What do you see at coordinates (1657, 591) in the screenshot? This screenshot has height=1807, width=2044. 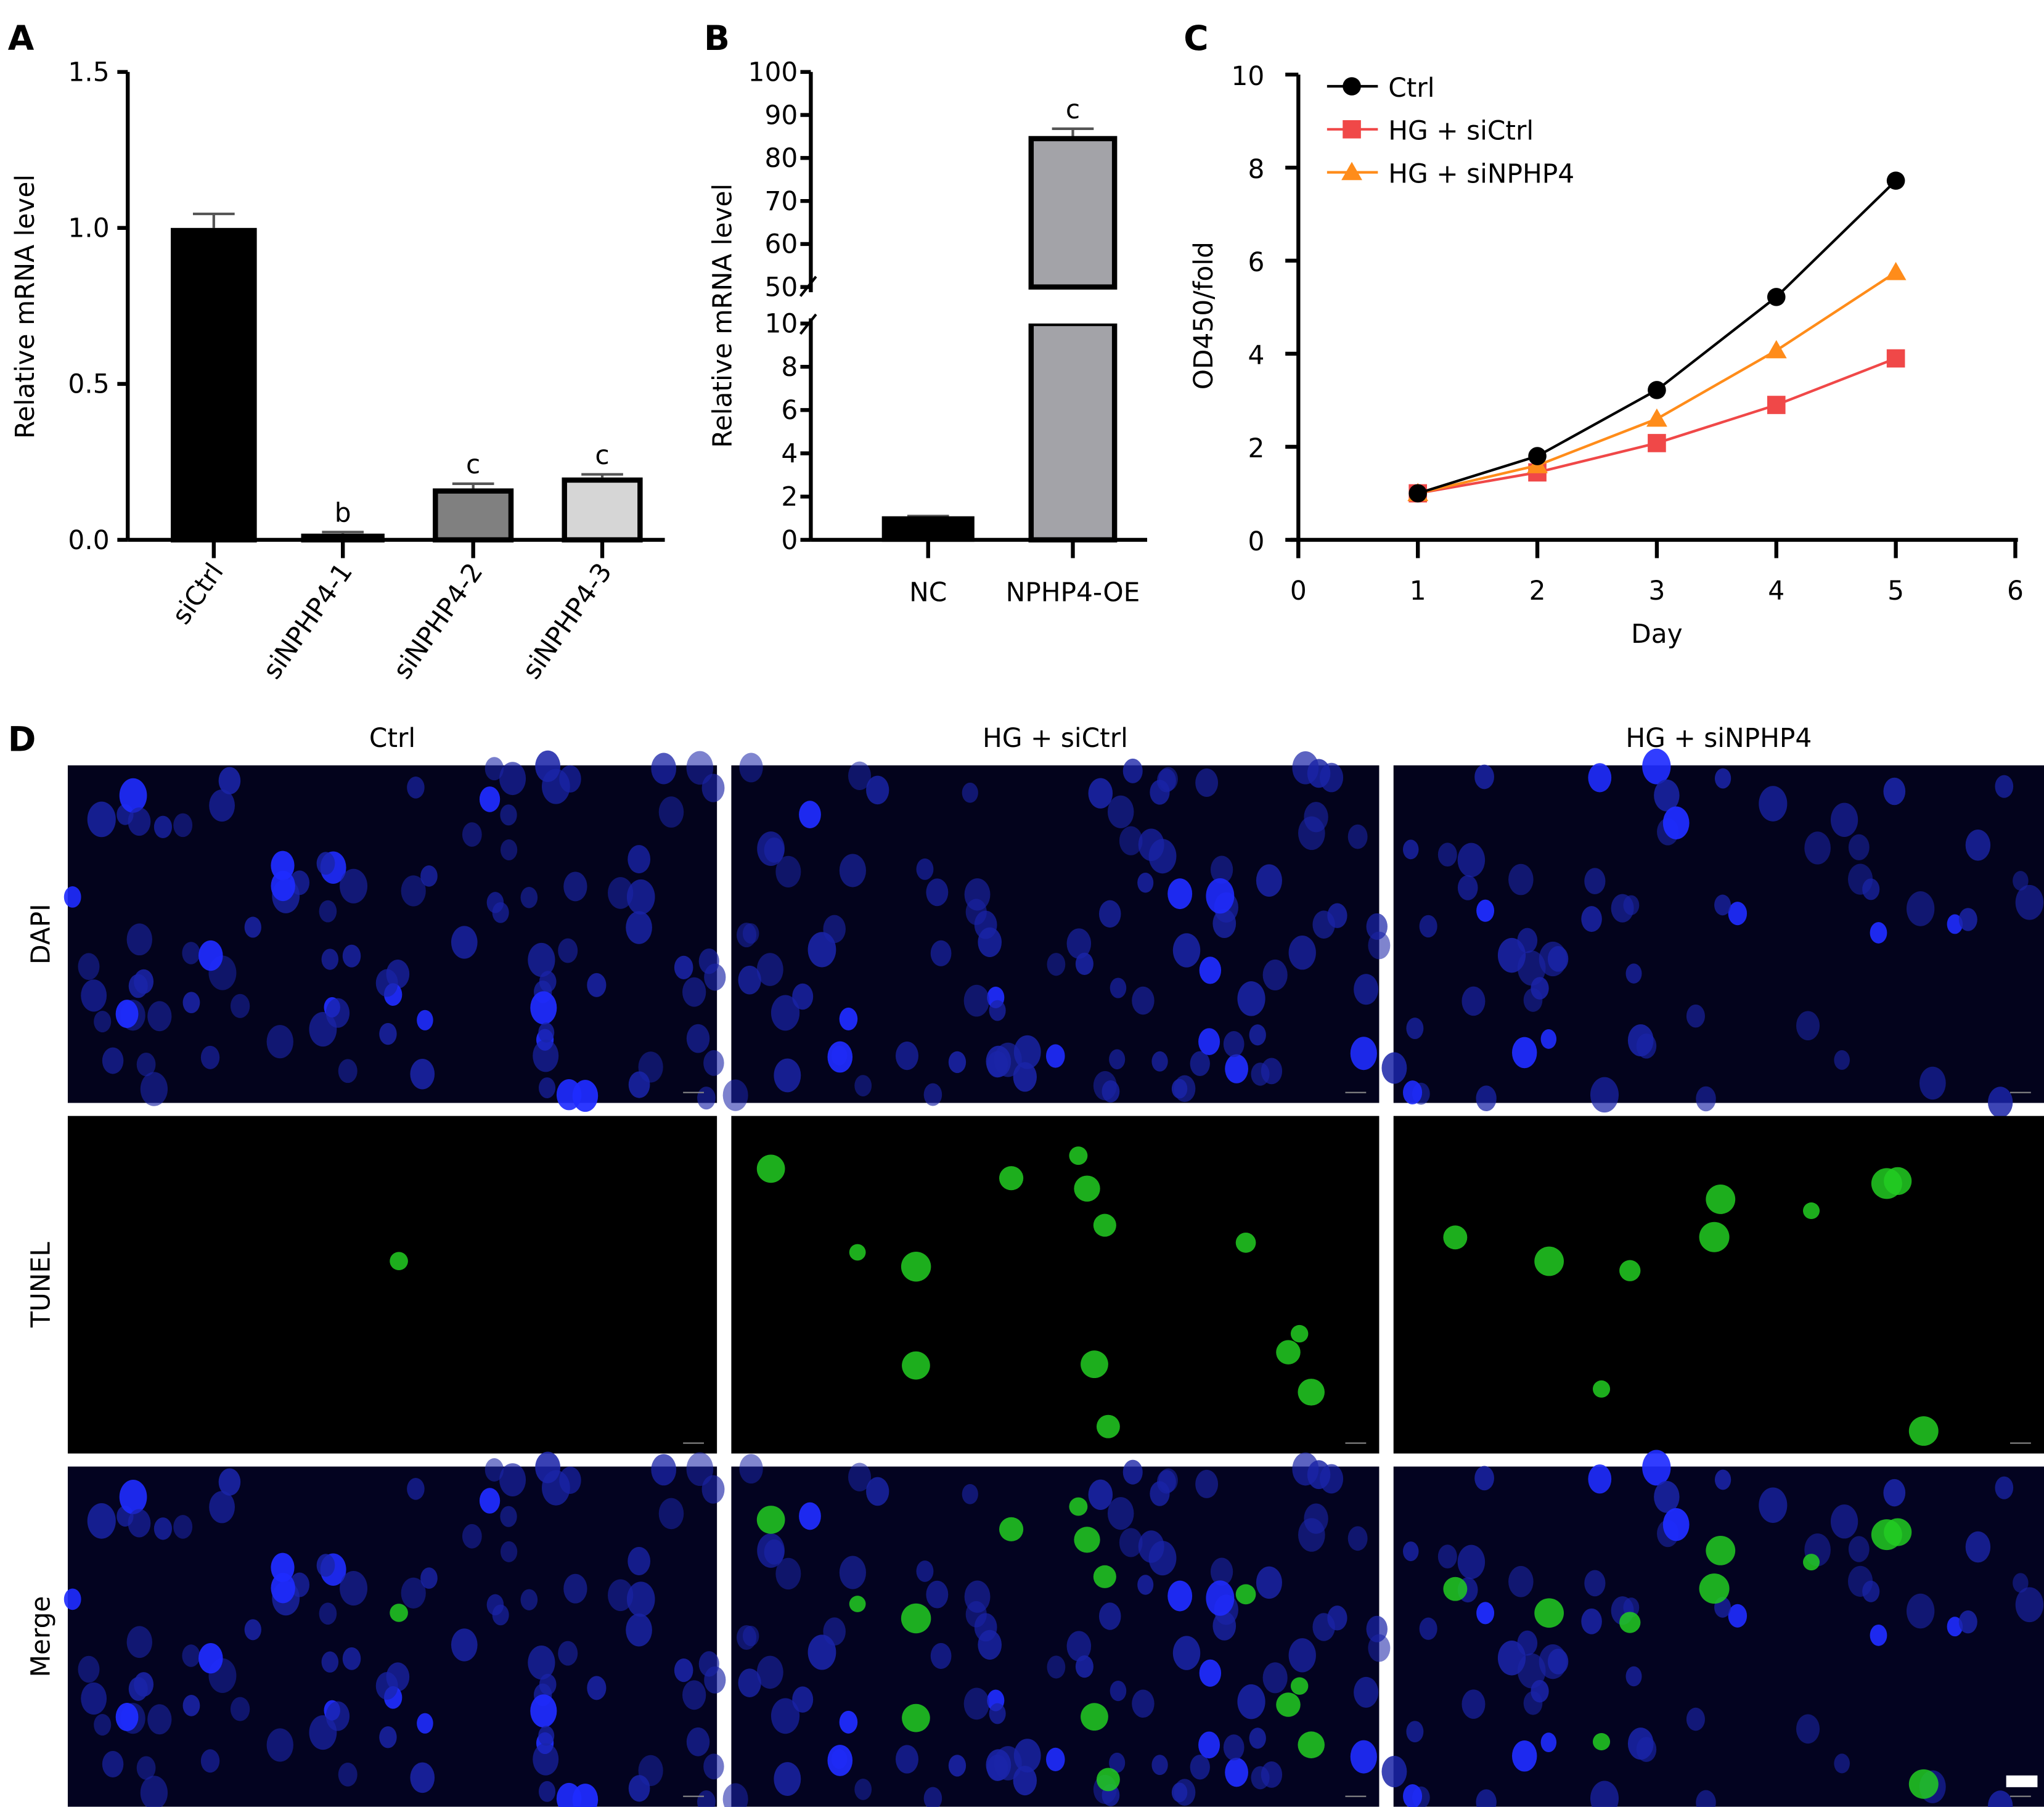 I see `x-tick-label: 3` at bounding box center [1657, 591].